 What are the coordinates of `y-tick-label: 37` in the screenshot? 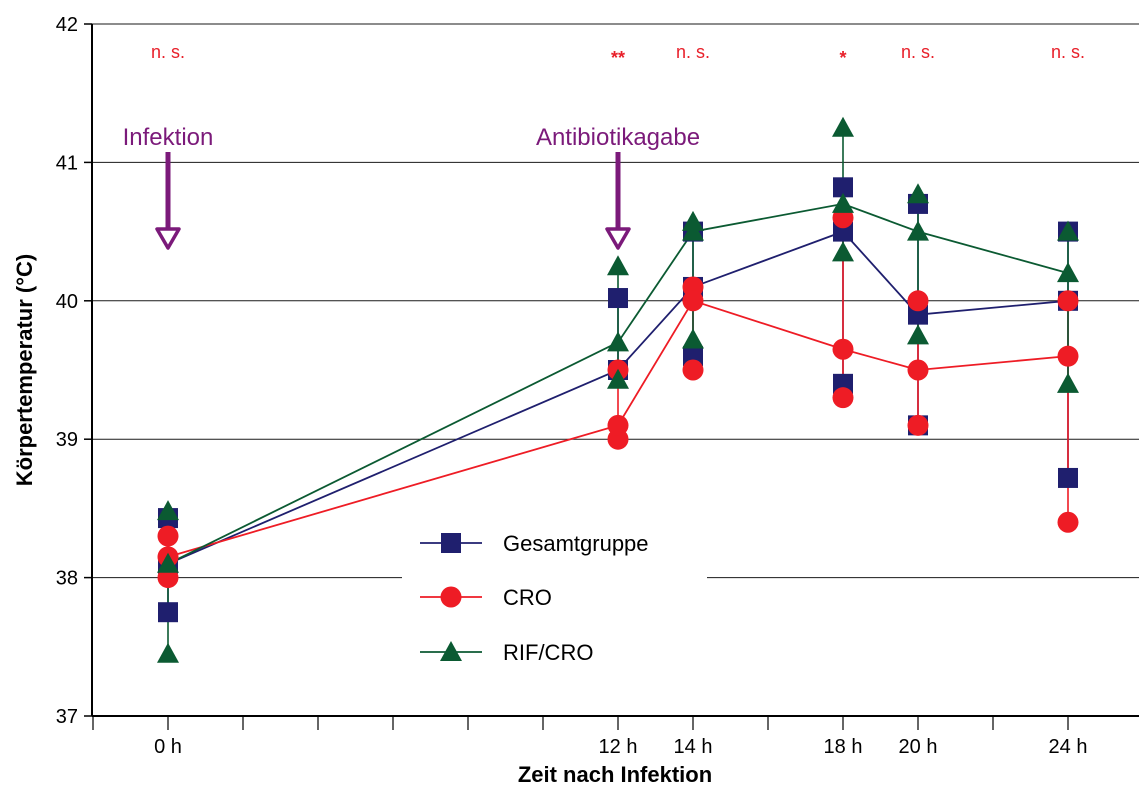 It's located at (67, 717).